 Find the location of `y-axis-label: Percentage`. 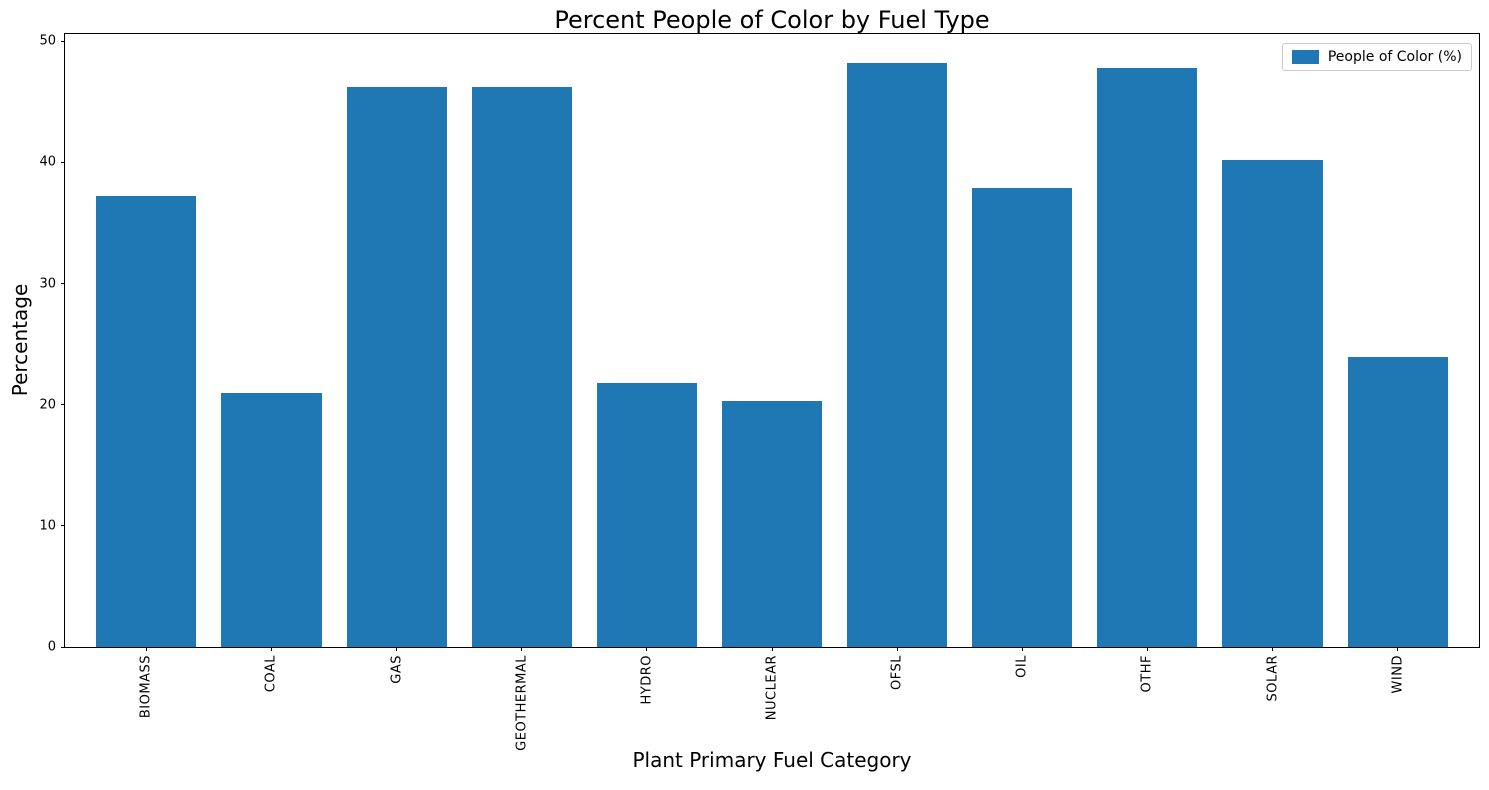

y-axis-label: Percentage is located at coordinates (20, 340).